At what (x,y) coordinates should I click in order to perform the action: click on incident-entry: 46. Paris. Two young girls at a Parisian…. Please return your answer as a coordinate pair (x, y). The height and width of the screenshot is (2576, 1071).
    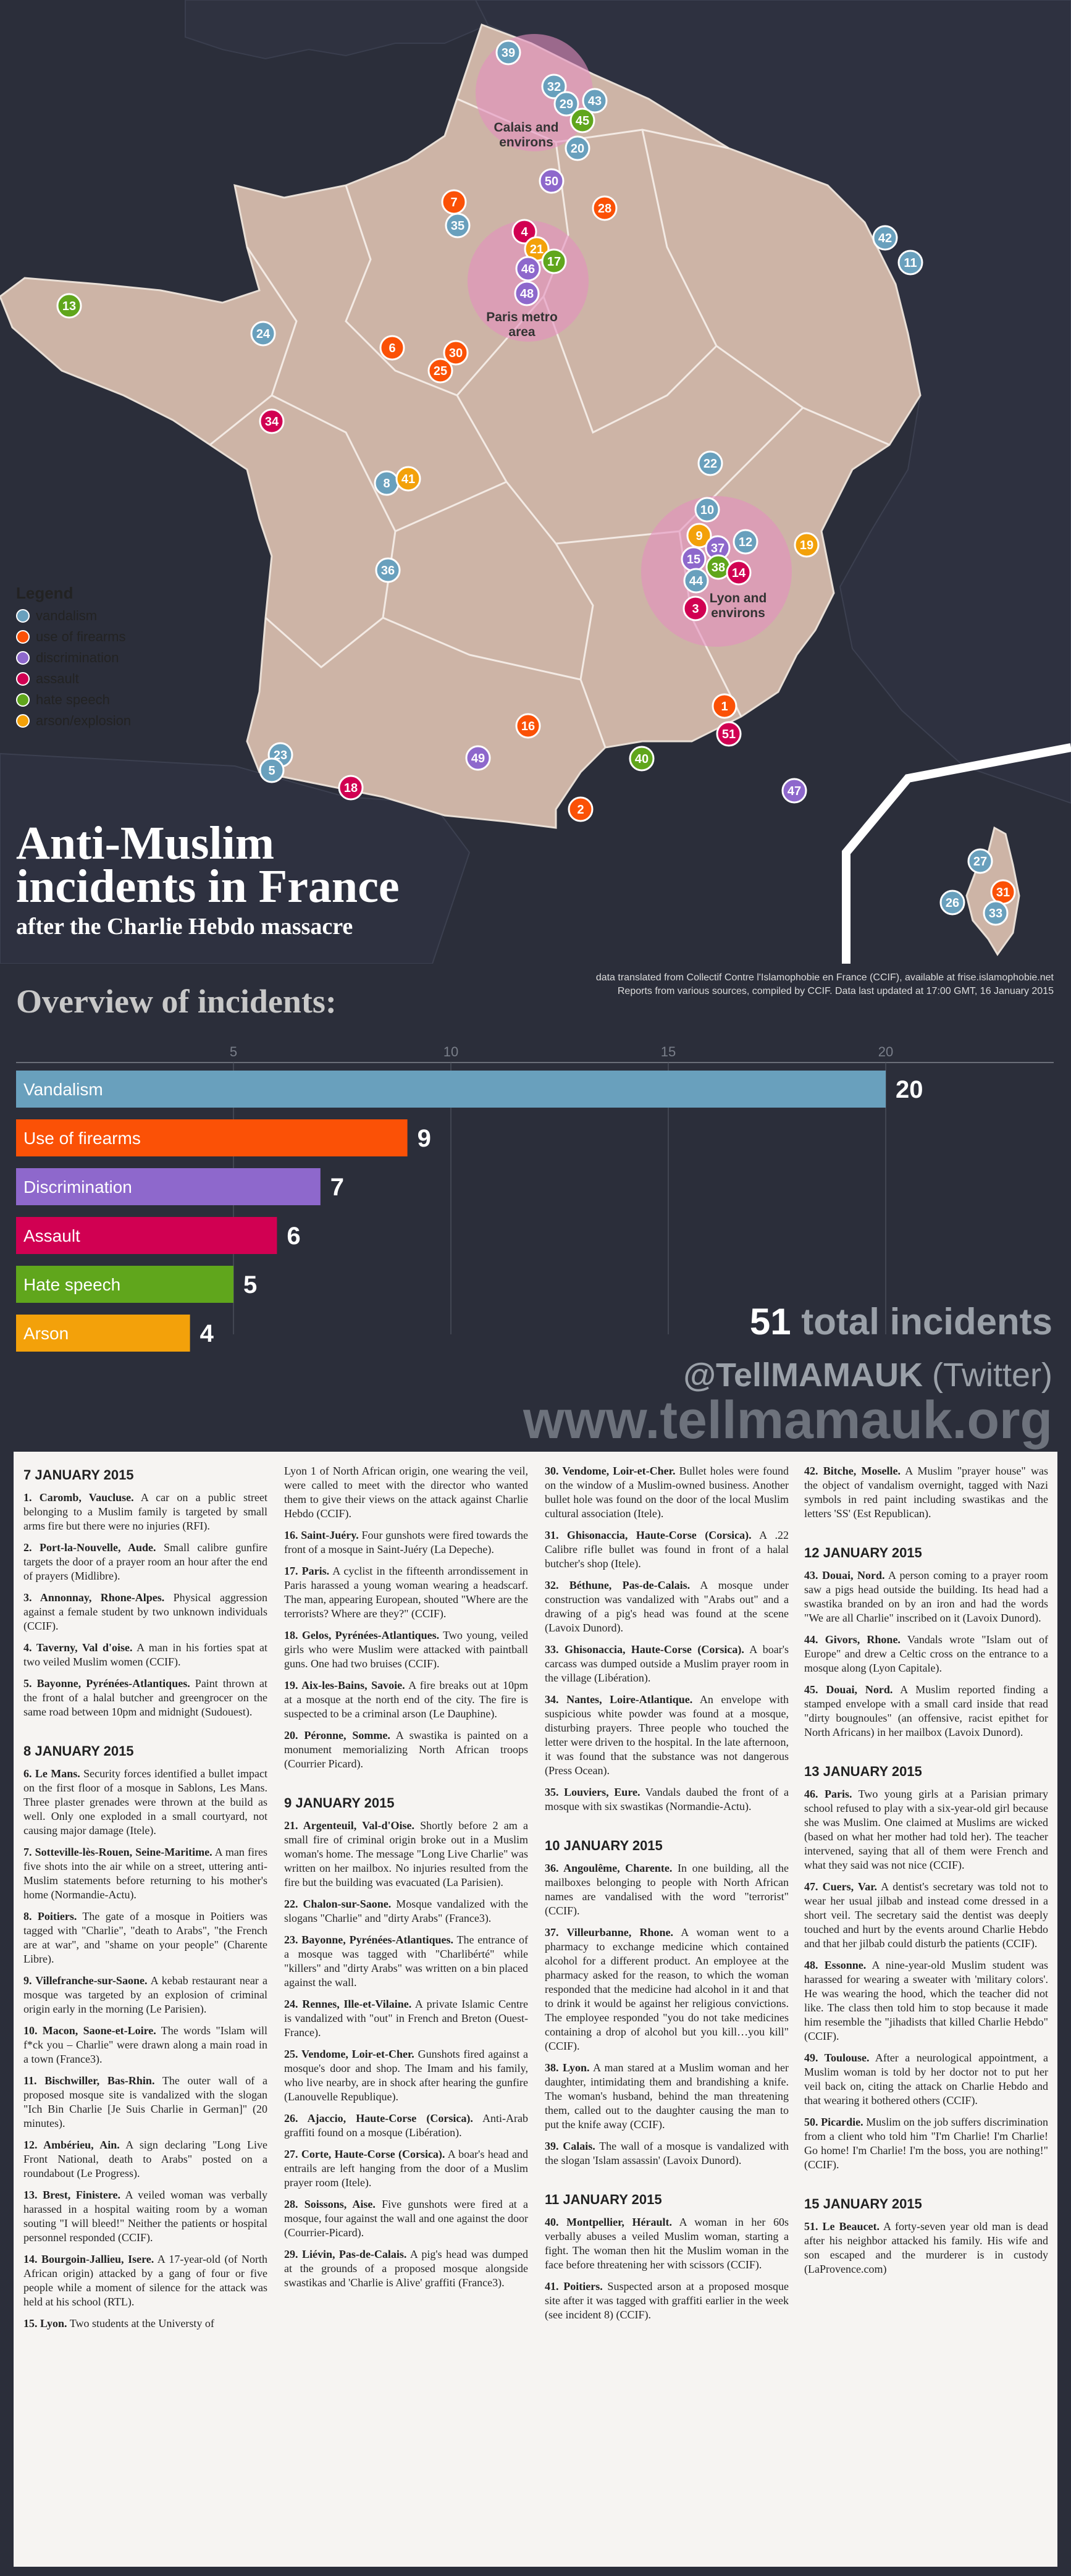
    Looking at the image, I should click on (926, 1829).